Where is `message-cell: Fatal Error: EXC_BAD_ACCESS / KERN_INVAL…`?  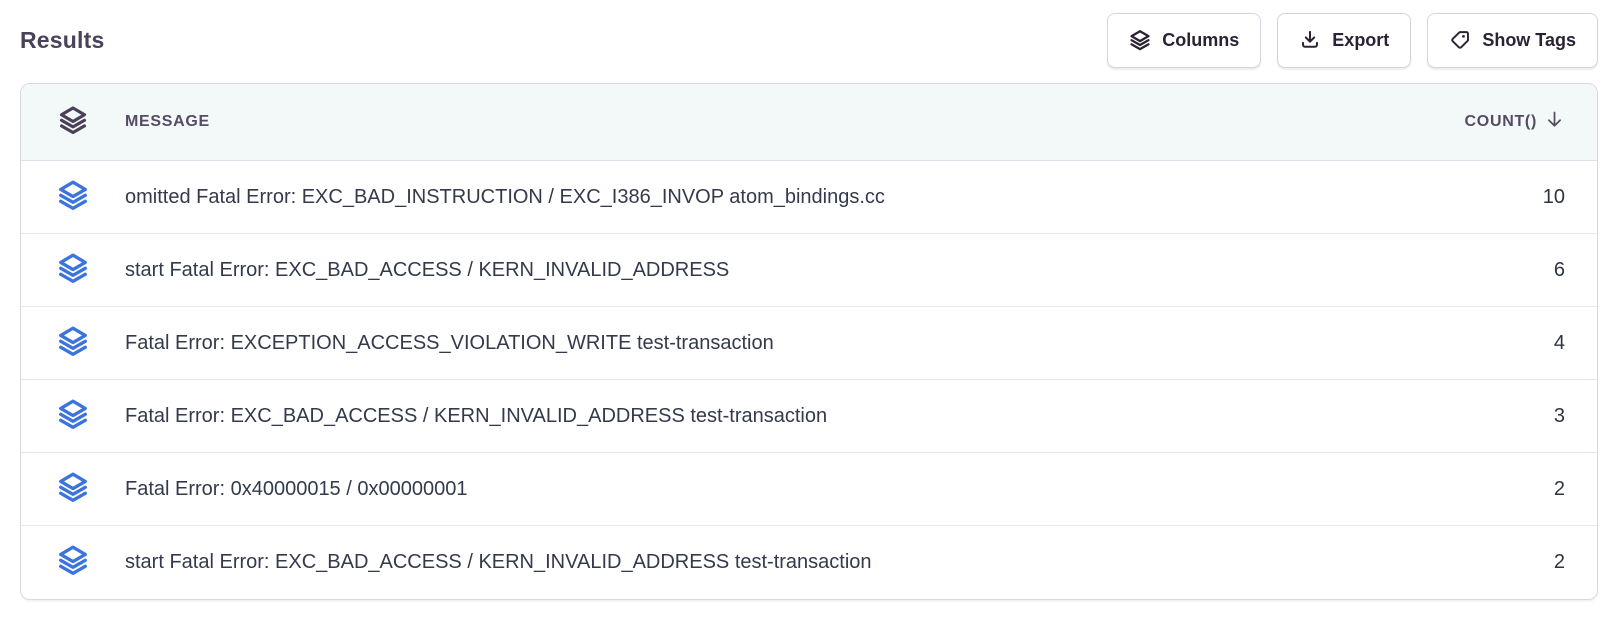
message-cell: Fatal Error: EXC_BAD_ACCESS / KERN_INVAL… is located at coordinates (476, 415).